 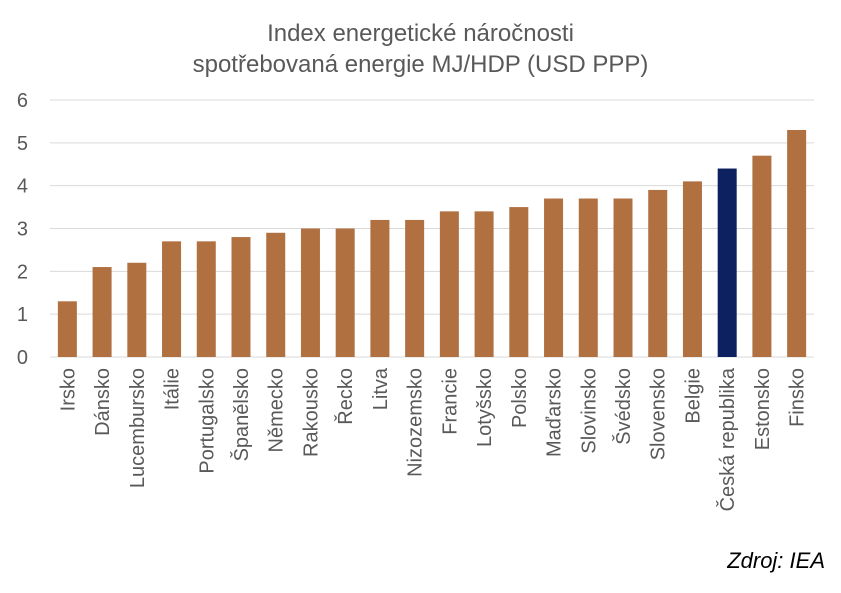 I want to click on chart-subtitle: spotřebovaná energie MJ/HDP (USD PPP), so click(x=420, y=64).